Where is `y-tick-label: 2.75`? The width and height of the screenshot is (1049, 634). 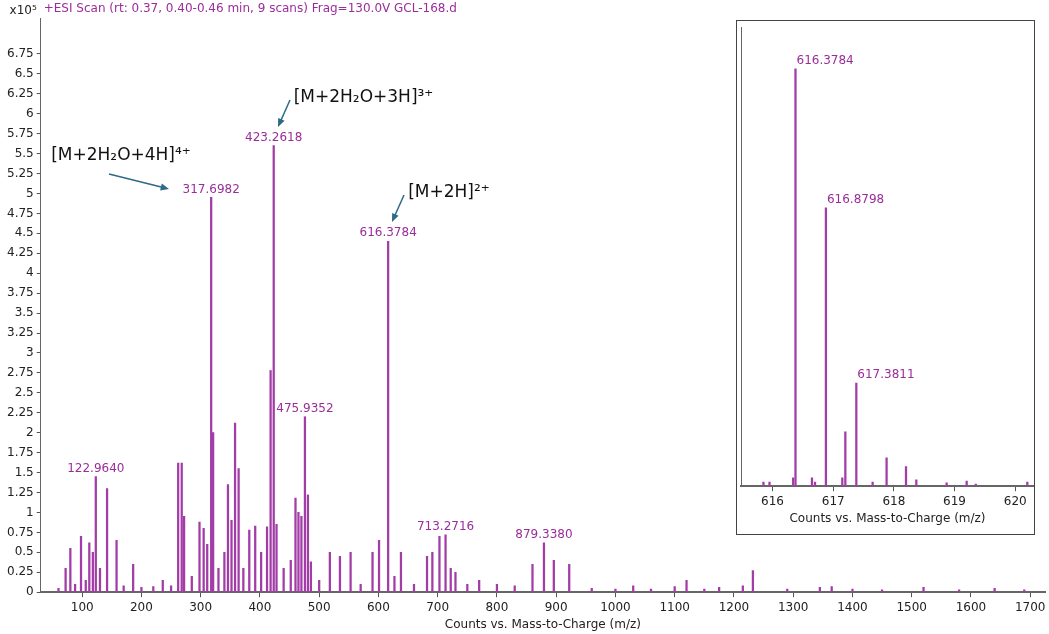
y-tick-label: 2.75 is located at coordinates (20, 372).